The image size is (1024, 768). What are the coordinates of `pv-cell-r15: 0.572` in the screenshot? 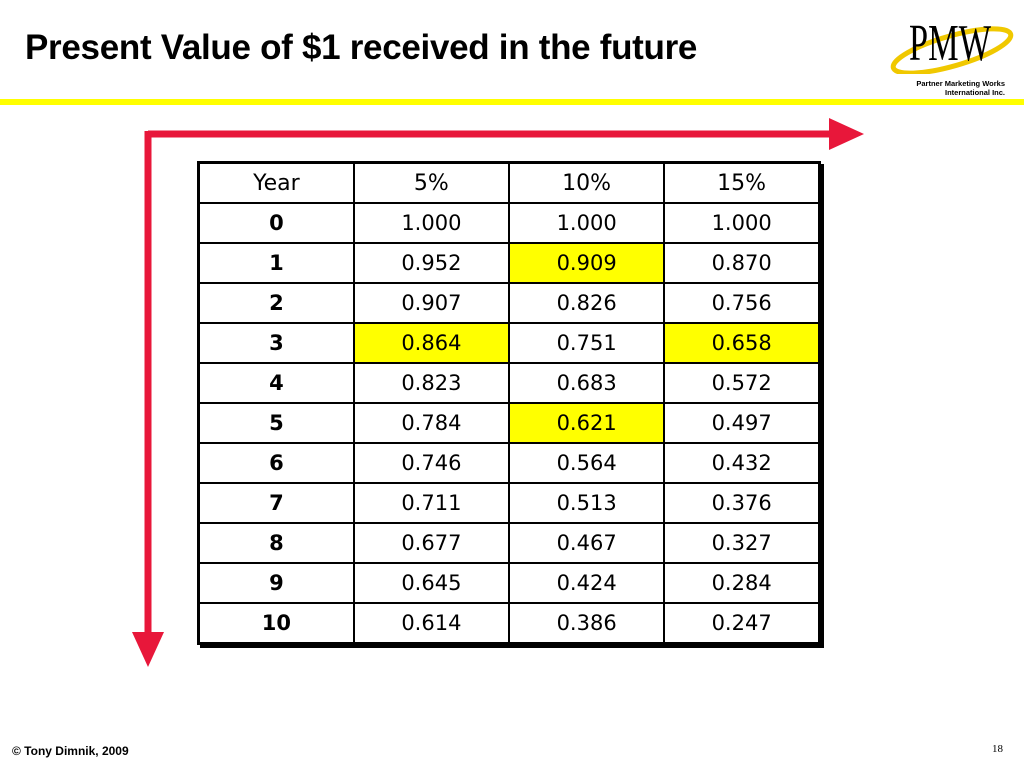 It's located at (742, 383).